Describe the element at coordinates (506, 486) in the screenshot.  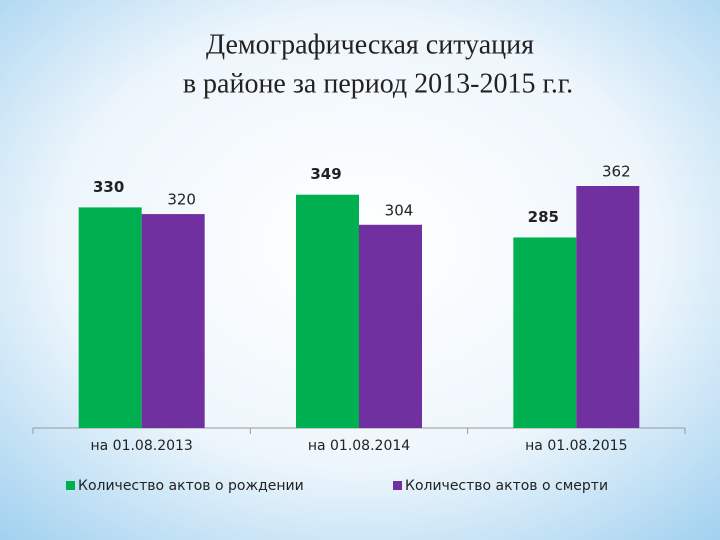
I see `legend-label: Количество актов о смерти` at that location.